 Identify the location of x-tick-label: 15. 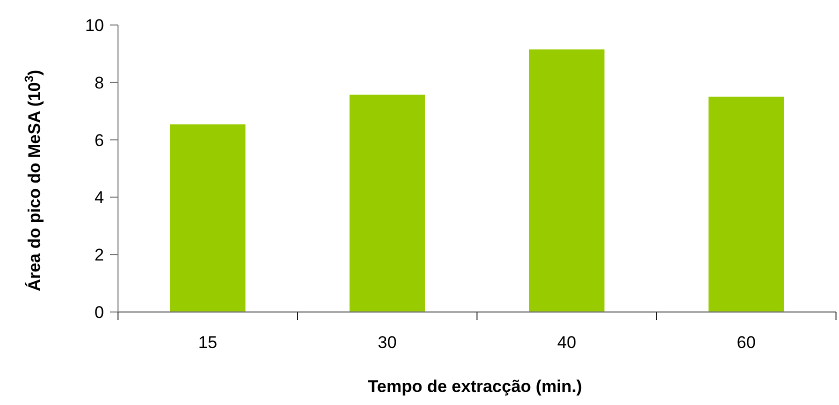
(208, 342).